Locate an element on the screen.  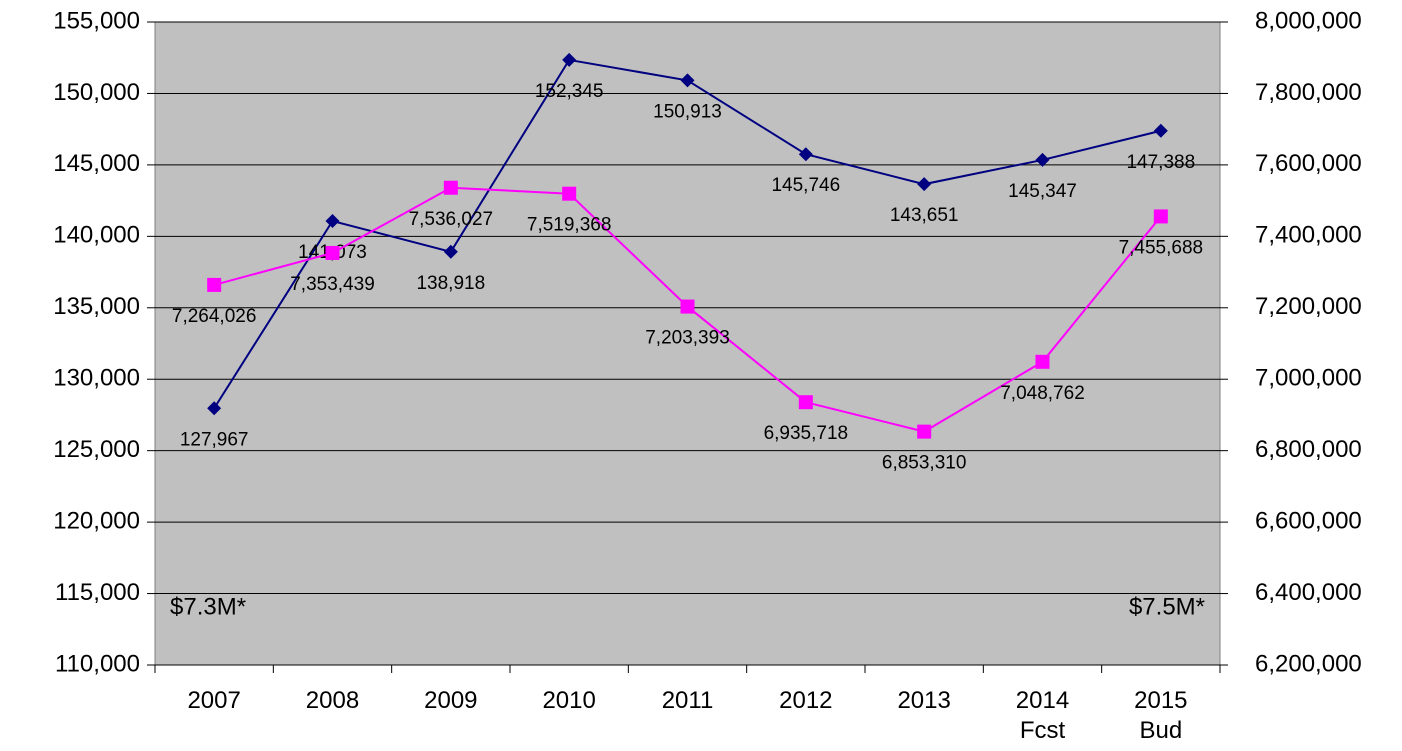
y-tick-label: 115,000 is located at coordinates (97, 592).